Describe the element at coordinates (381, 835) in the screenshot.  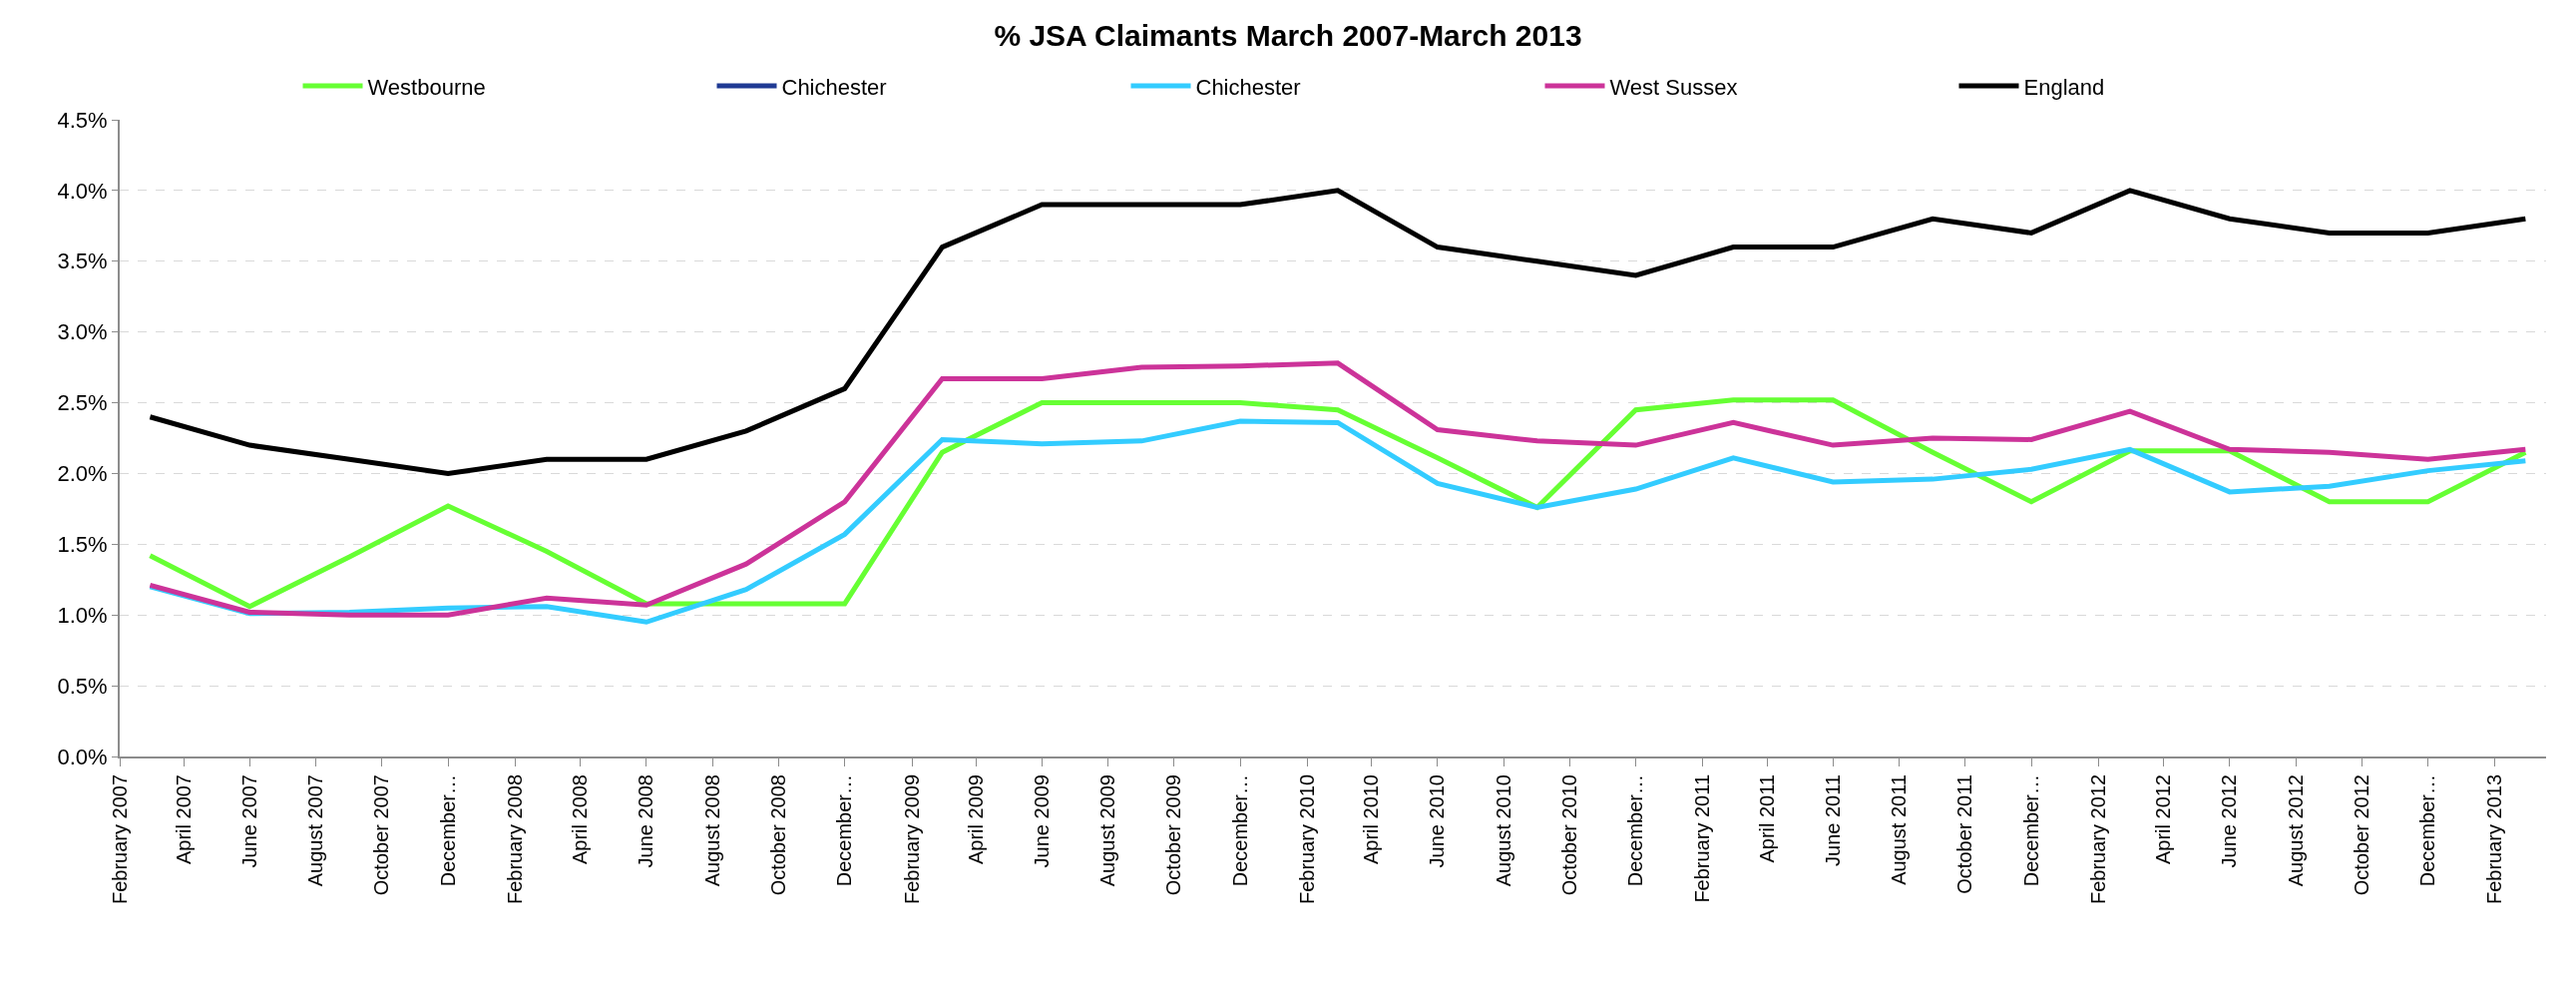
I see `x-tick-label: October 2007` at that location.